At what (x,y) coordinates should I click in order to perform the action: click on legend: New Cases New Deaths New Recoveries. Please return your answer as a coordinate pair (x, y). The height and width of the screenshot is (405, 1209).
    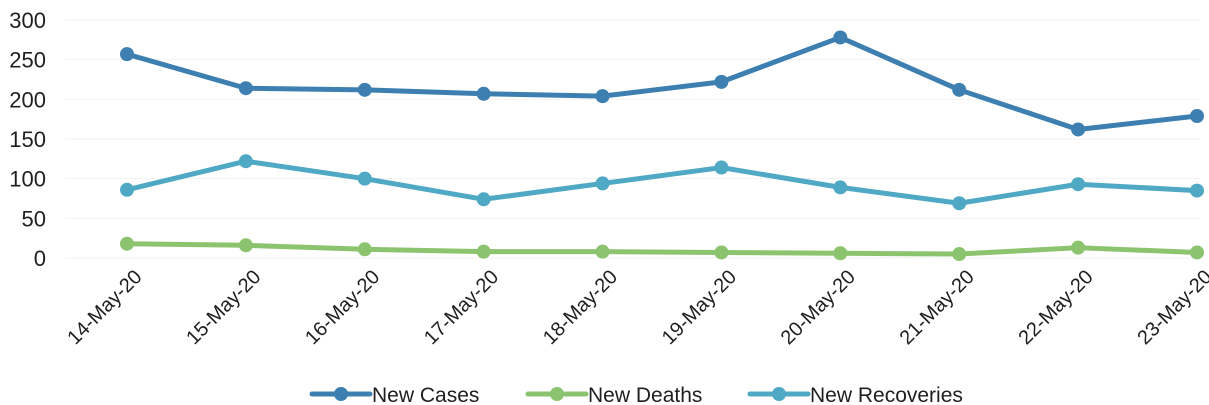
    Looking at the image, I should click on (636, 394).